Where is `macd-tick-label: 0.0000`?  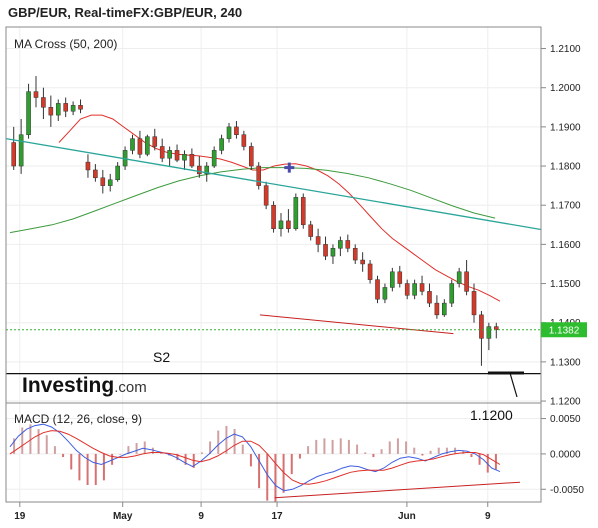 macd-tick-label: 0.0000 is located at coordinates (565, 454).